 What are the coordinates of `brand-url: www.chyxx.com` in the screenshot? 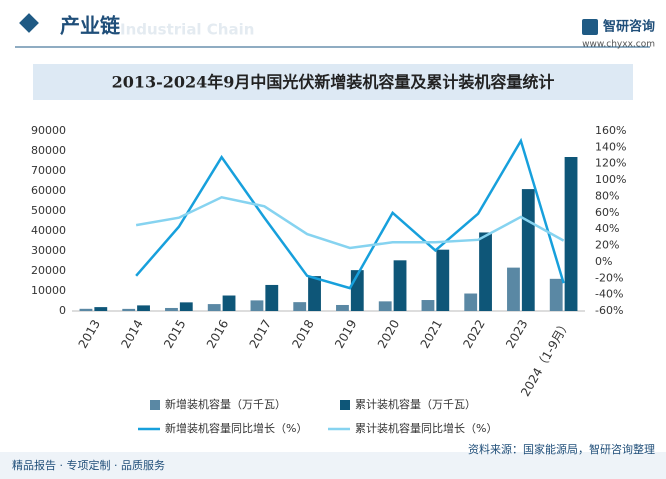 It's located at (618, 45).